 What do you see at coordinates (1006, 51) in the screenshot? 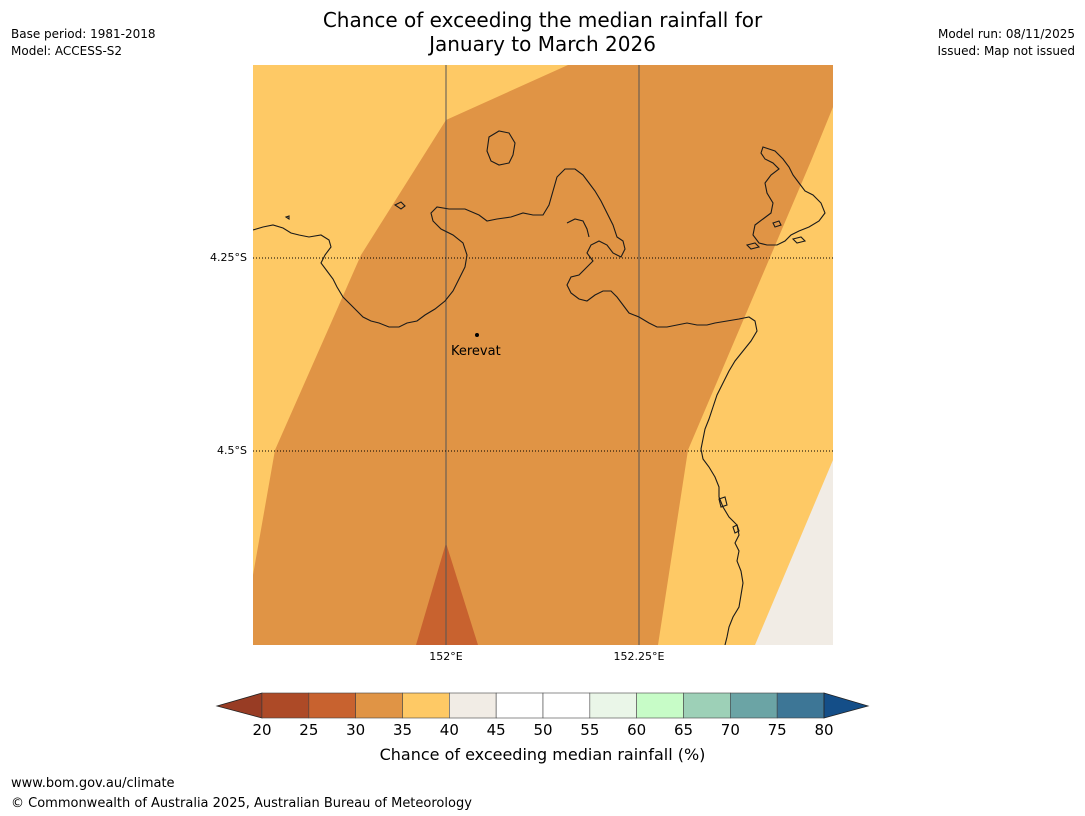
I see `issued-status: Issued: Map not issued` at bounding box center [1006, 51].